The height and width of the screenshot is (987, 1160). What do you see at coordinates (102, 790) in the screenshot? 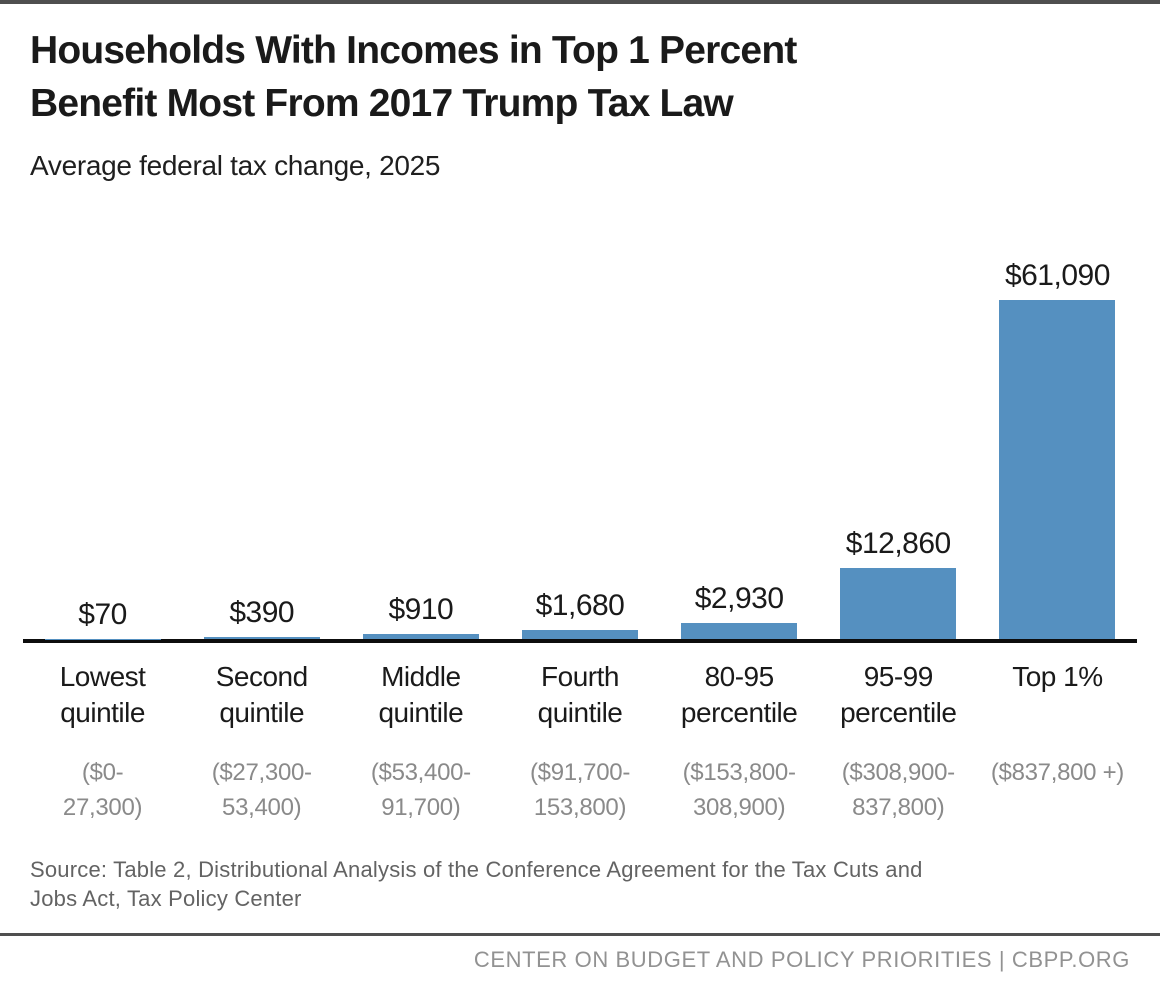
I see `income-range-label: ($0- 27,300)` at bounding box center [102, 790].